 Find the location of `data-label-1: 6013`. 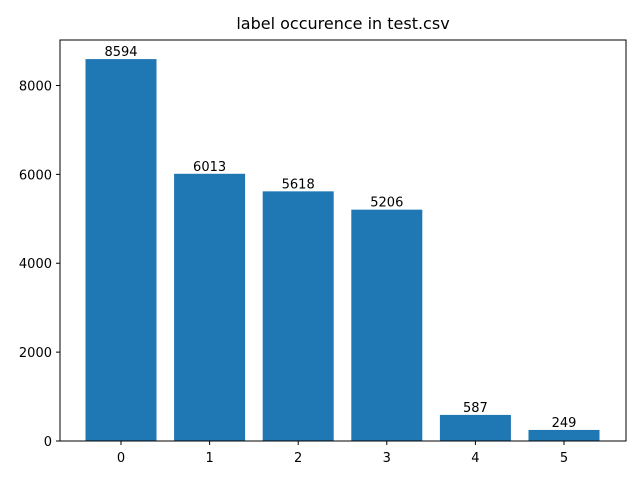

data-label-1: 6013 is located at coordinates (209, 167).